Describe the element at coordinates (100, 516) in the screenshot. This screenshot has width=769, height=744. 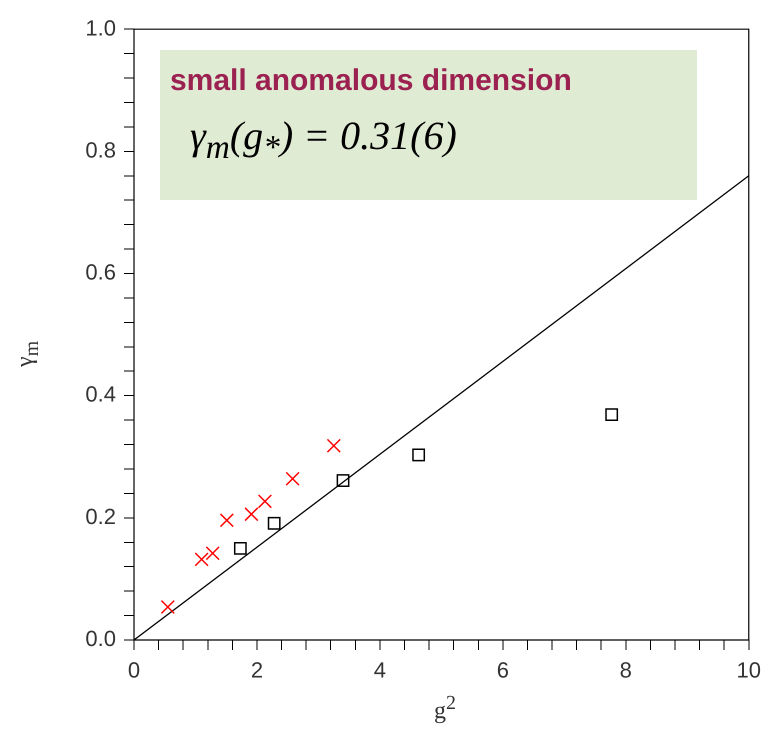
I see `y-tick-label: 0.2` at that location.